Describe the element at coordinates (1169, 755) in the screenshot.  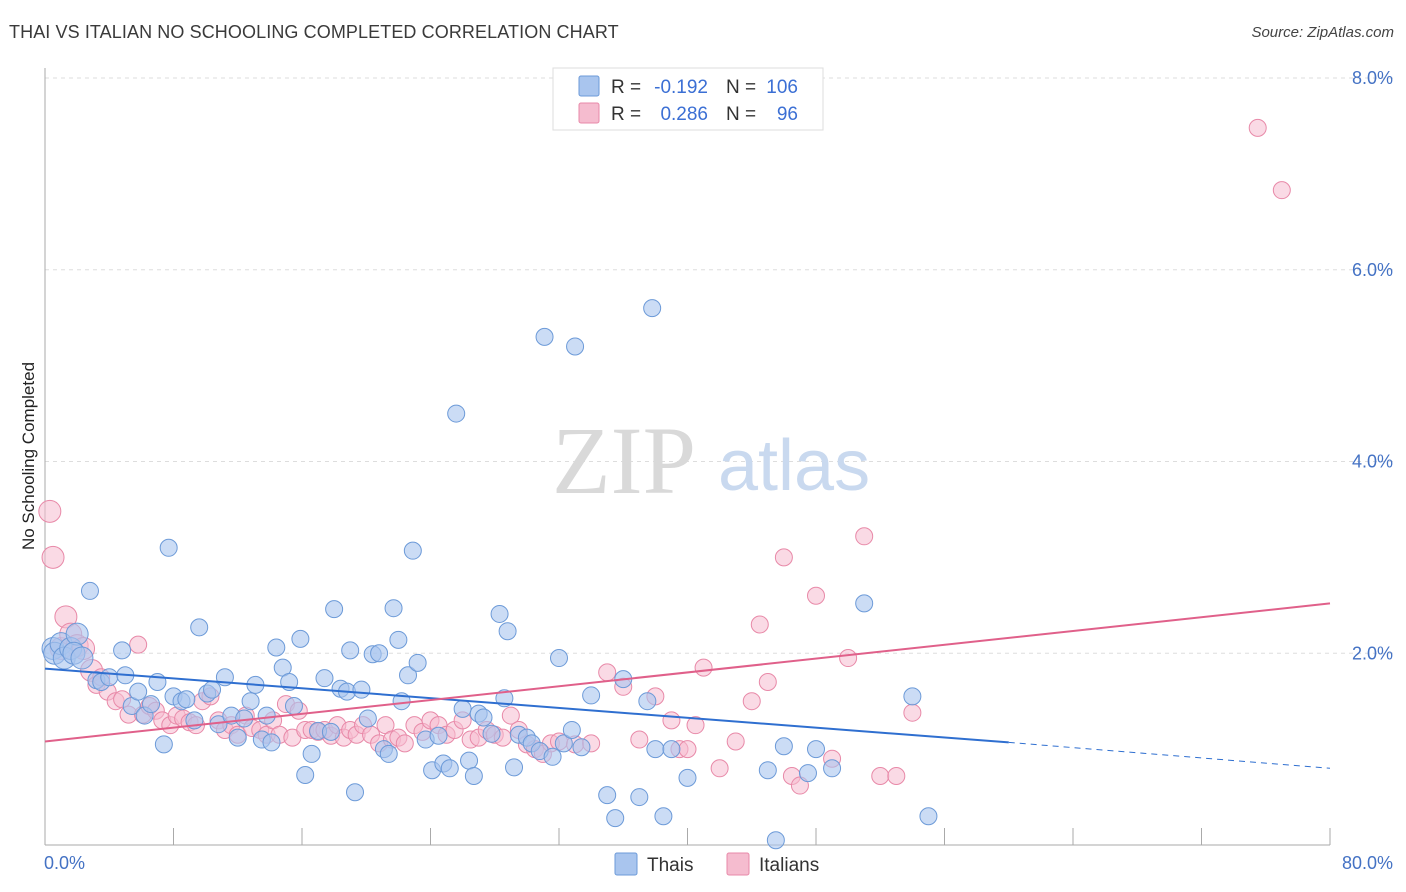
I see `thais-trend-extension` at that location.